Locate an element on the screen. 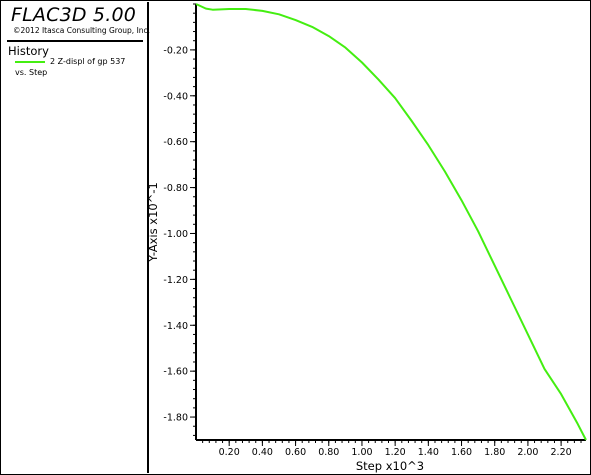  x-tick-label: 1.20 is located at coordinates (395, 452).